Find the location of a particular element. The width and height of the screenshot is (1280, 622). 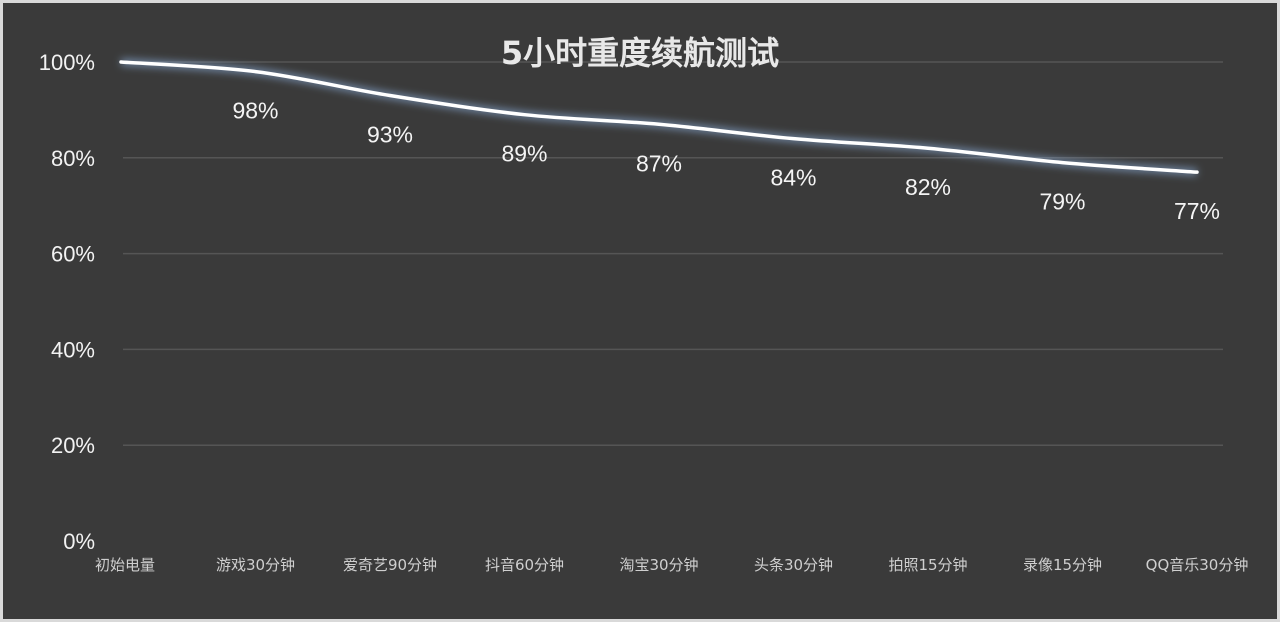

y-axis-ticks: 0% 20% 40% 60% 80% 100% is located at coordinates (67, 302).